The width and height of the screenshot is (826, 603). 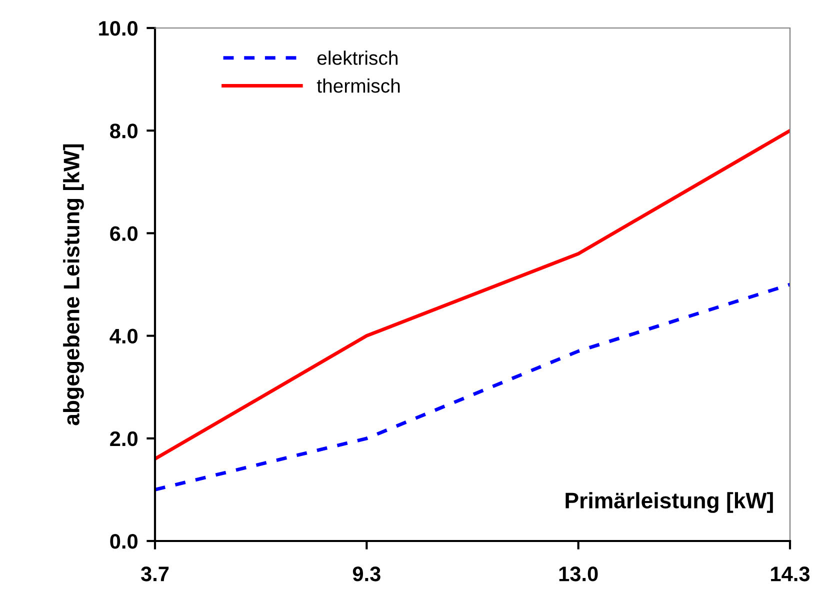 What do you see at coordinates (155, 574) in the screenshot?
I see `x-tick-label: 3.7` at bounding box center [155, 574].